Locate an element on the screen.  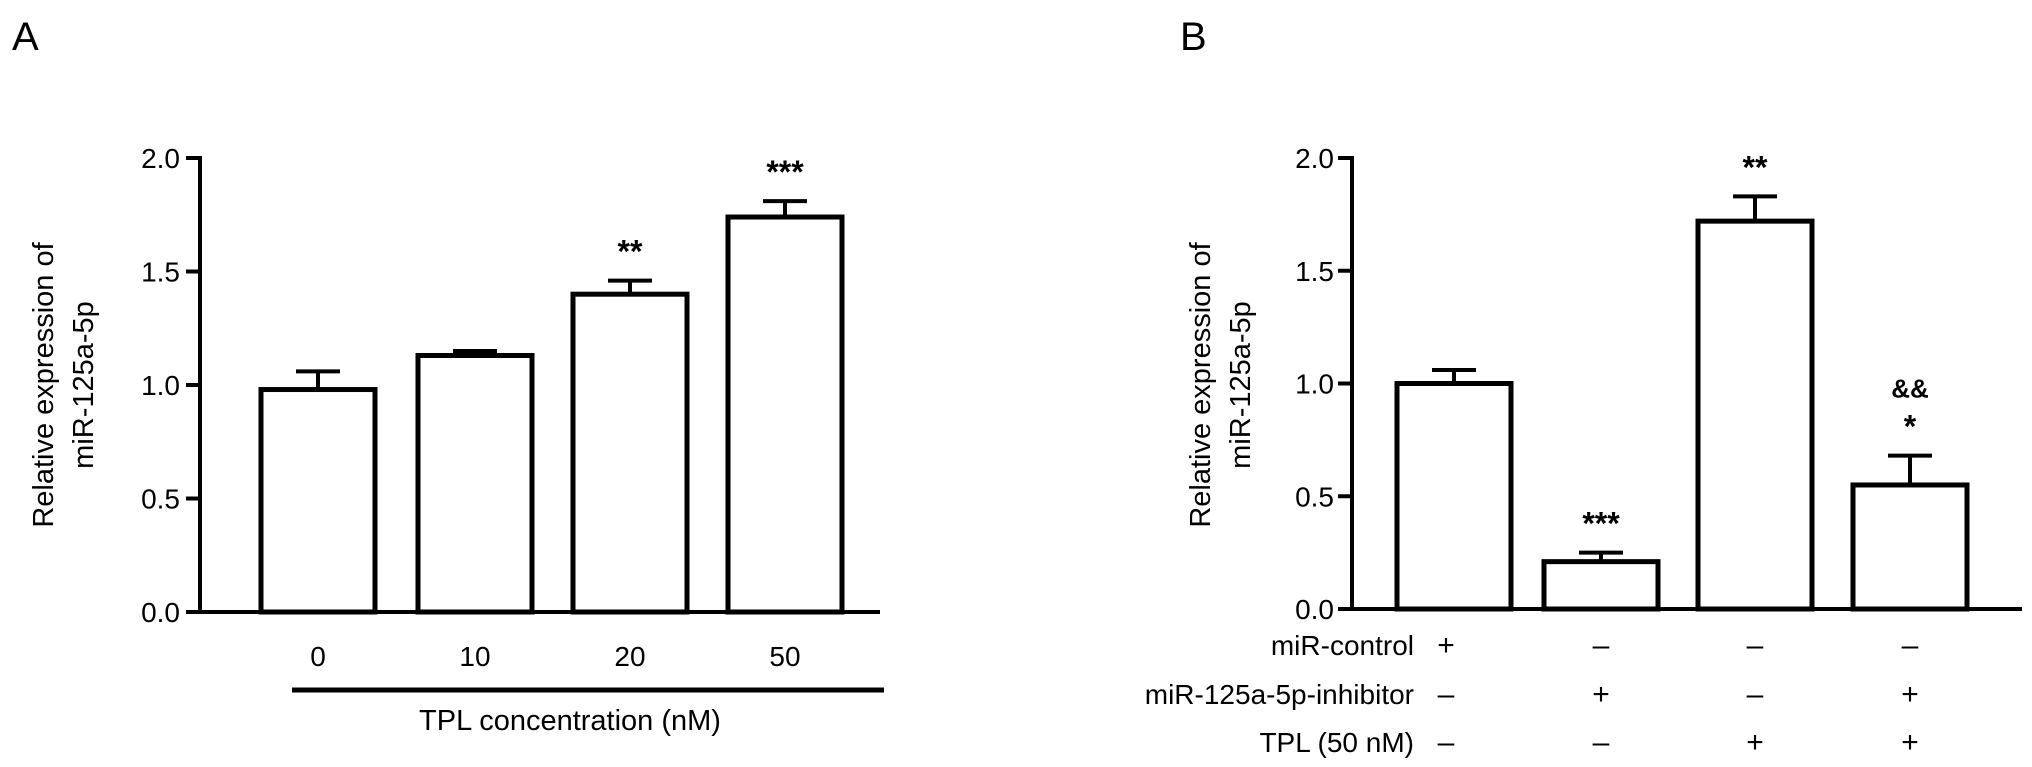
significance-mark-secondary: && is located at coordinates (1910, 389).